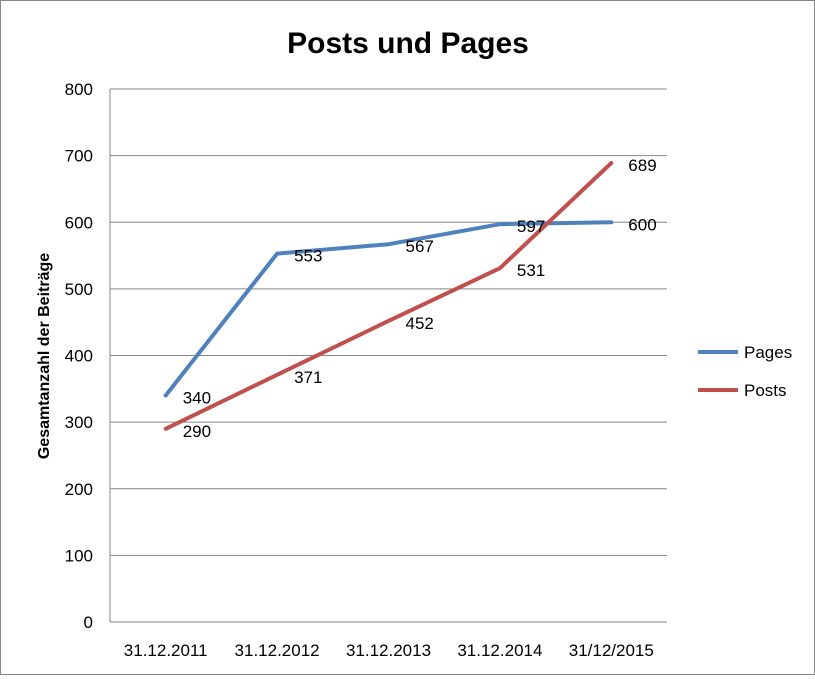 The image size is (815, 679). I want to click on chart-title: Posts und Pages, so click(408, 43).